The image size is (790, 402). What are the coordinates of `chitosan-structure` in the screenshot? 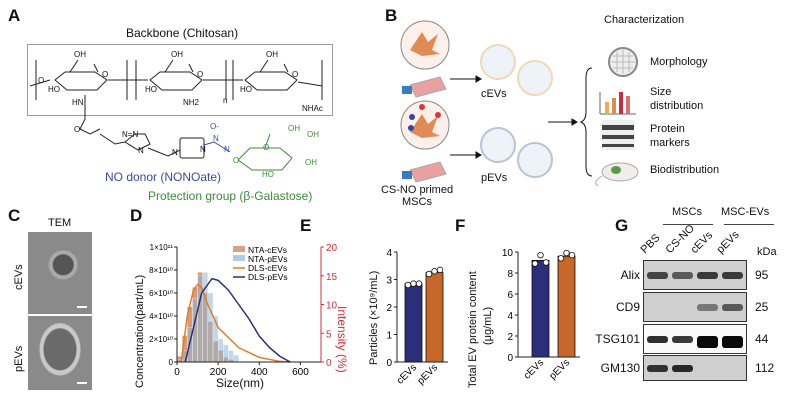 It's located at (176, 115).